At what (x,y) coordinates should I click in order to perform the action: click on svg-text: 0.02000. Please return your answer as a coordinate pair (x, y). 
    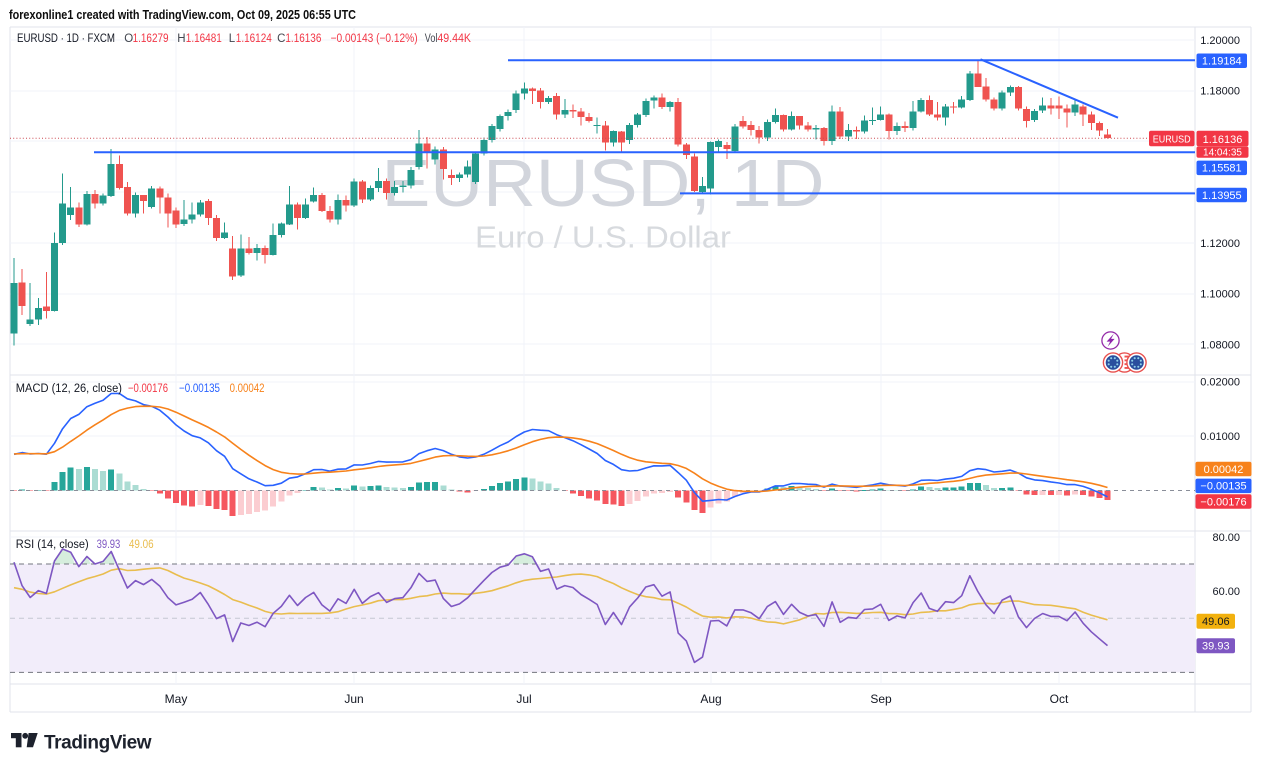
    Looking at the image, I should click on (1220, 383).